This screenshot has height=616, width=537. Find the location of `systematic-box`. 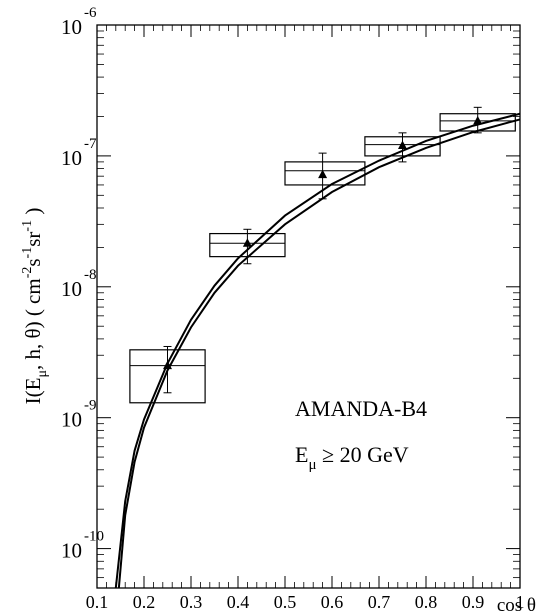

systematic-box is located at coordinates (325, 173).